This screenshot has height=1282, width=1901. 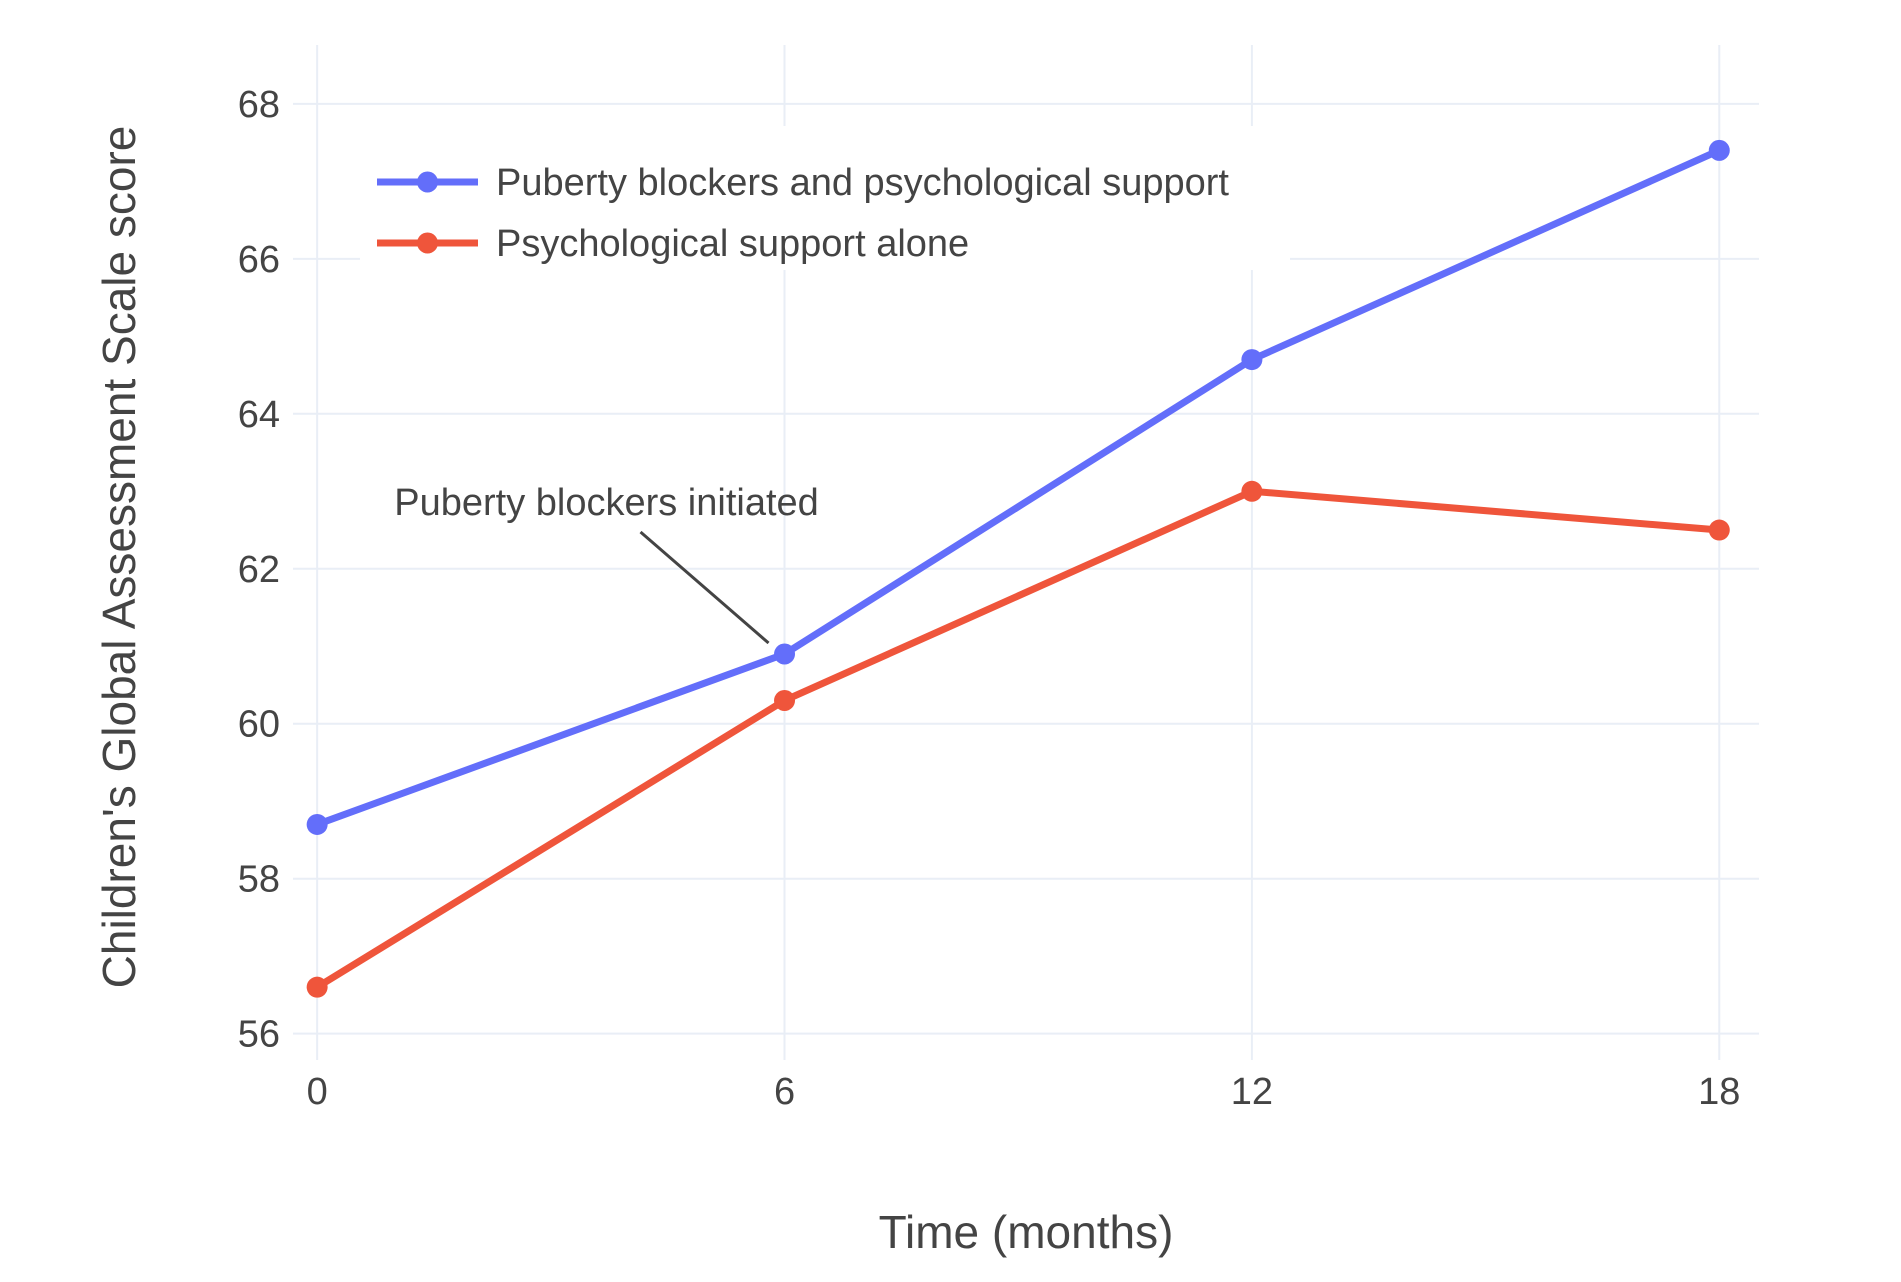 I want to click on annotation-pointer-line, so click(x=704, y=587).